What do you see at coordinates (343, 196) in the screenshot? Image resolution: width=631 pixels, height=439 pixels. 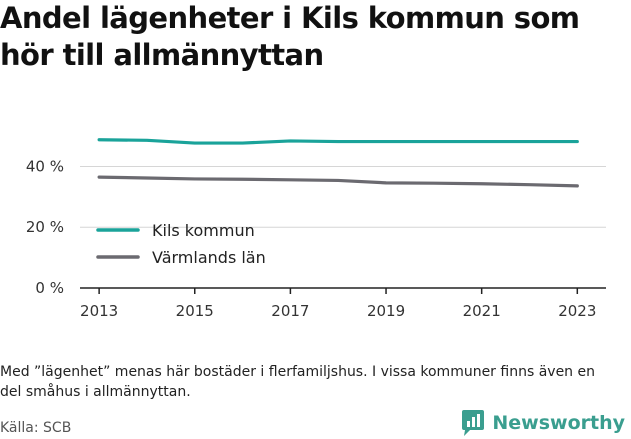 I see `gridlines` at bounding box center [343, 196].